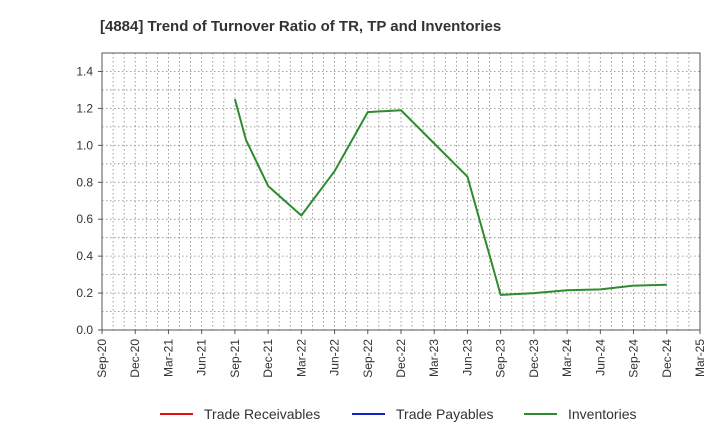  What do you see at coordinates (534, 358) in the screenshot?
I see `x-tick-label: Dec-23` at bounding box center [534, 358].